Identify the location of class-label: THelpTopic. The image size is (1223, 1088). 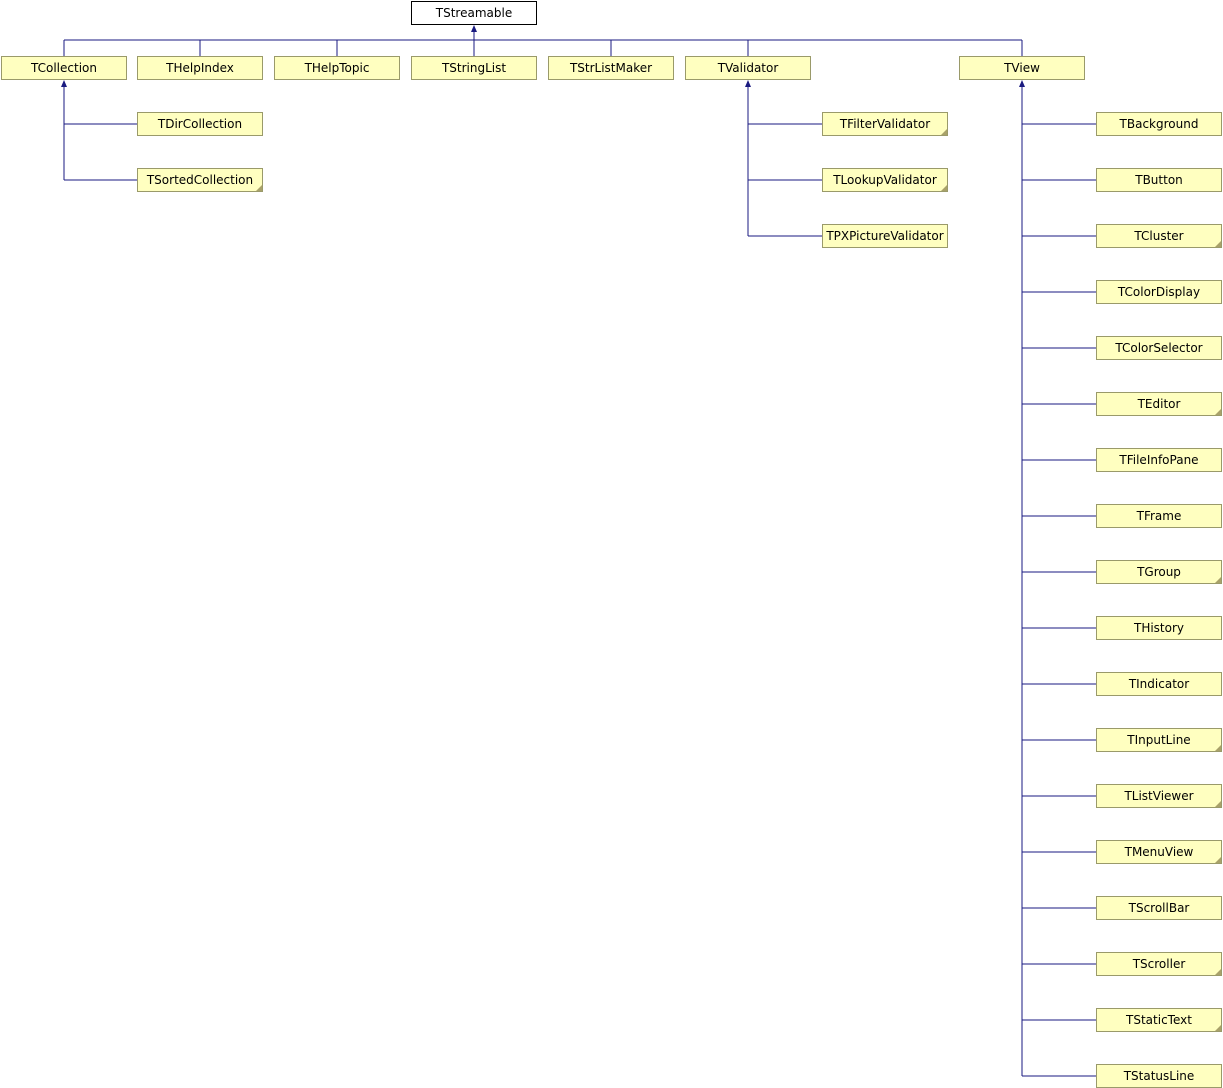
(337, 68).